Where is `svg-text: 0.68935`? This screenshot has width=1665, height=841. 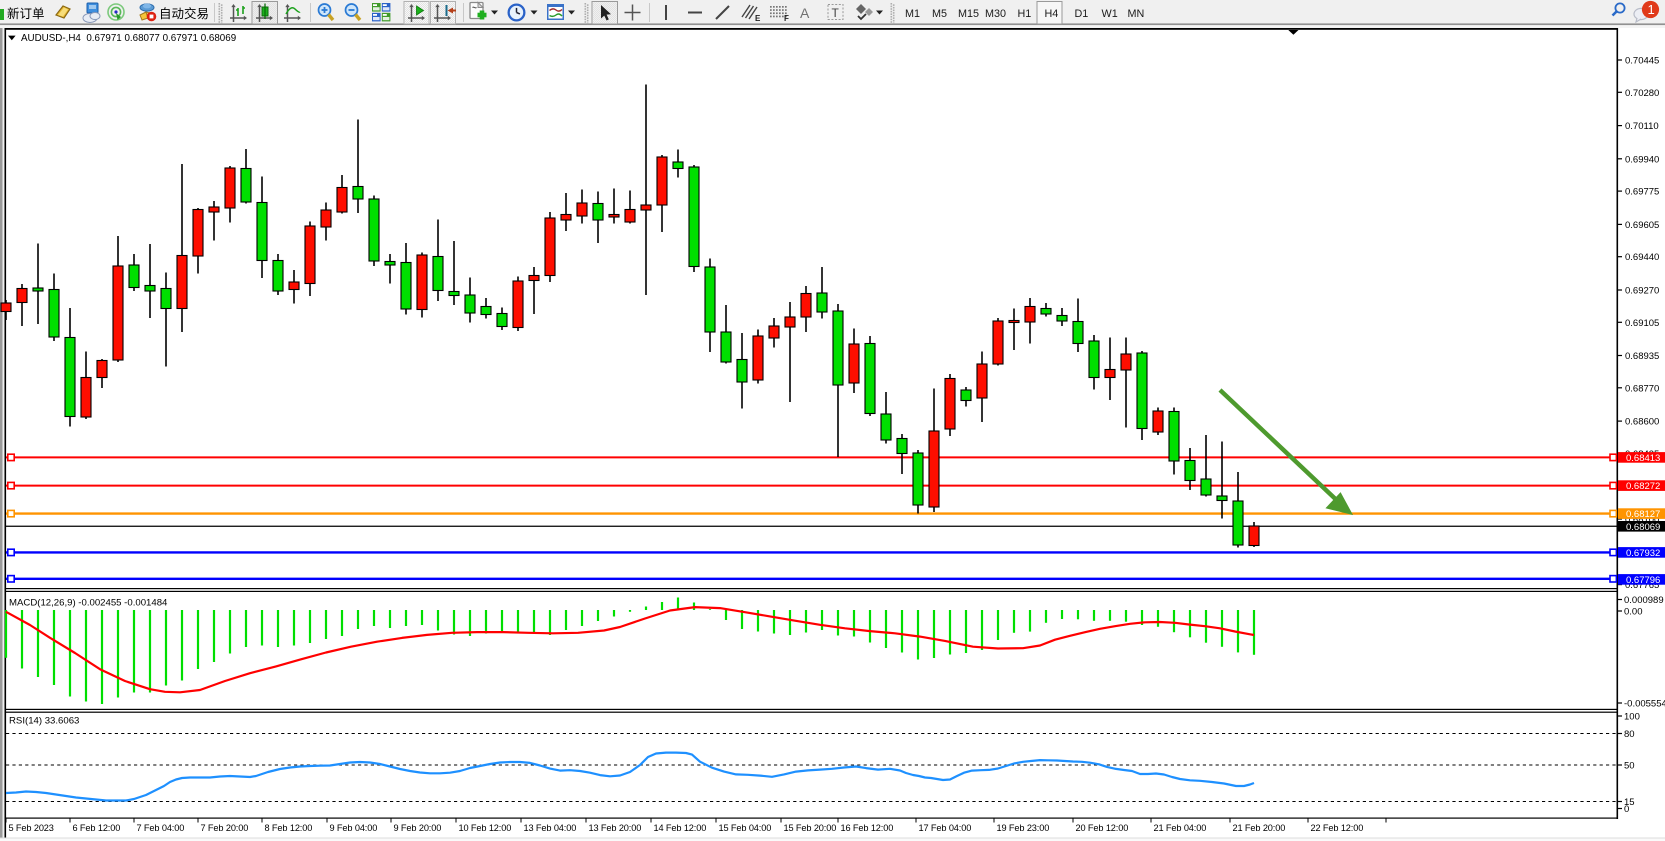 svg-text: 0.68935 is located at coordinates (1642, 356).